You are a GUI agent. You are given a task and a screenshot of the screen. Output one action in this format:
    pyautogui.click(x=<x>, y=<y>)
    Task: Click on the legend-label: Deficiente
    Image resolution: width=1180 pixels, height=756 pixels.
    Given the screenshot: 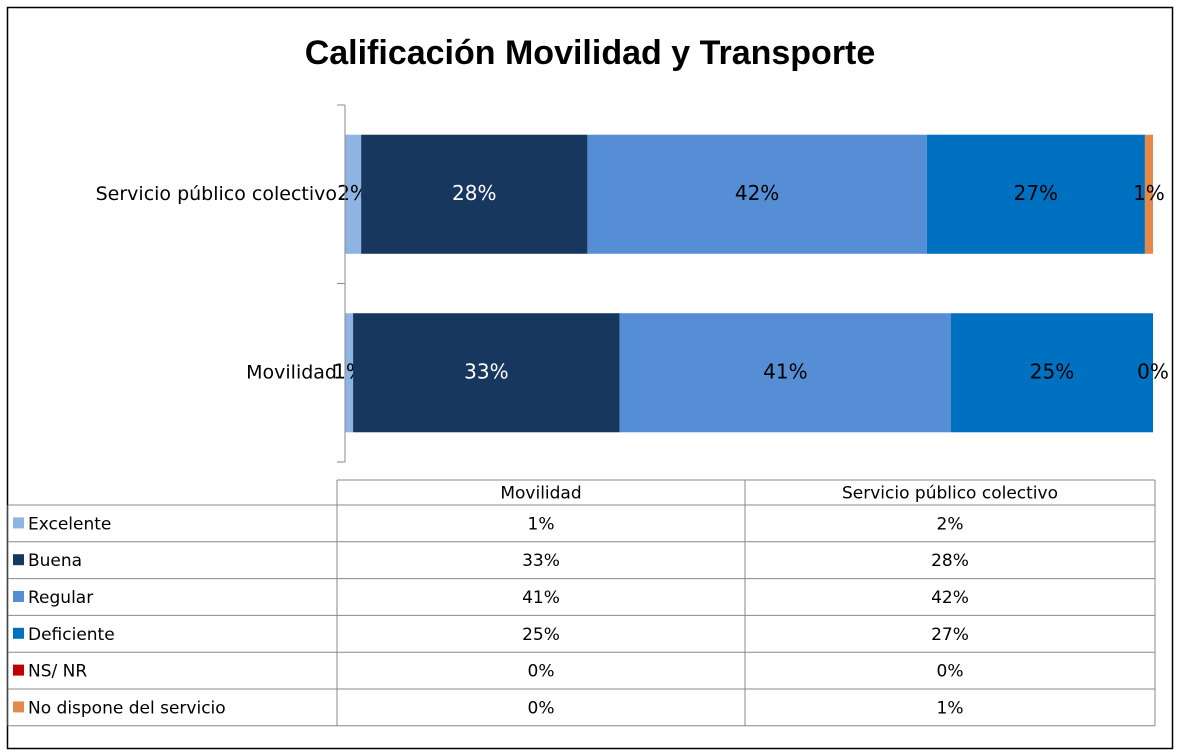 What is the action you would take?
    pyautogui.click(x=71, y=635)
    